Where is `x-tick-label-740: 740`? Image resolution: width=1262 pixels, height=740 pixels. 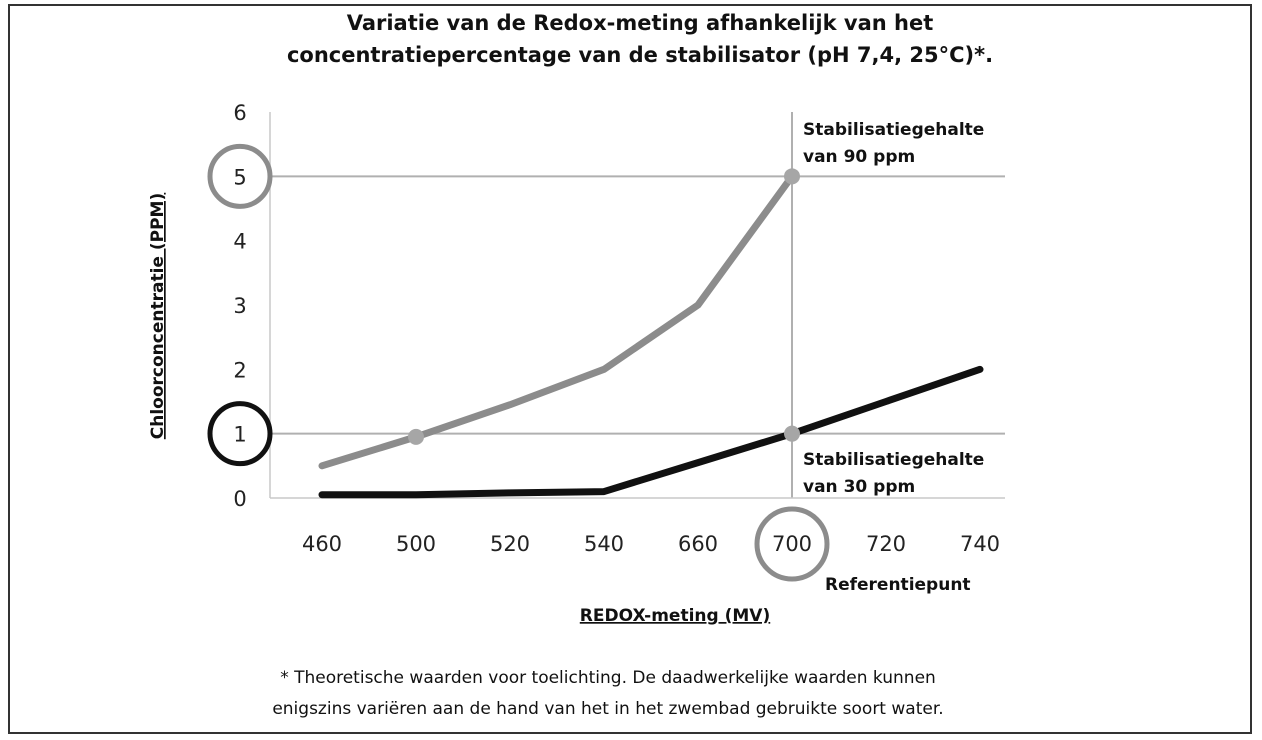
x-tick-label-740: 740 is located at coordinates (980, 544).